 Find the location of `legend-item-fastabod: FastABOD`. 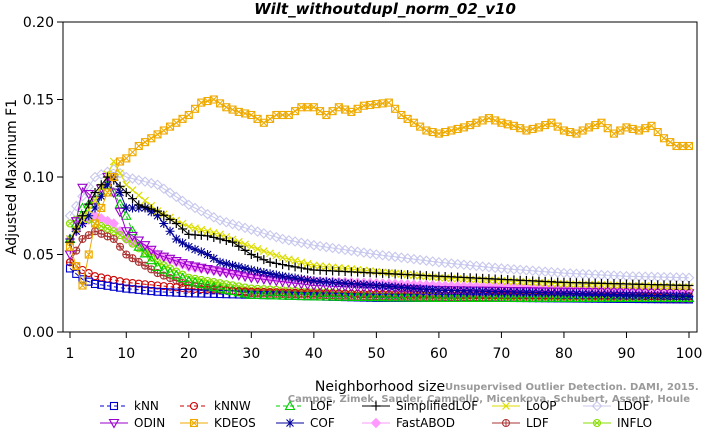

legend-item-fastabod: FastABOD is located at coordinates (408, 423).